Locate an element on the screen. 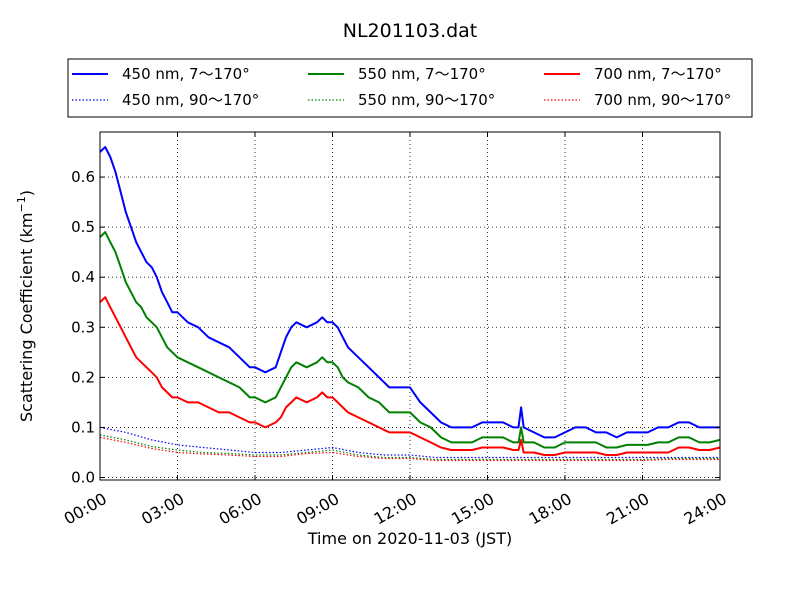 This screenshot has height=604, width=800. legend-entry-label: 550 nm, 7～170° is located at coordinates (422, 74).